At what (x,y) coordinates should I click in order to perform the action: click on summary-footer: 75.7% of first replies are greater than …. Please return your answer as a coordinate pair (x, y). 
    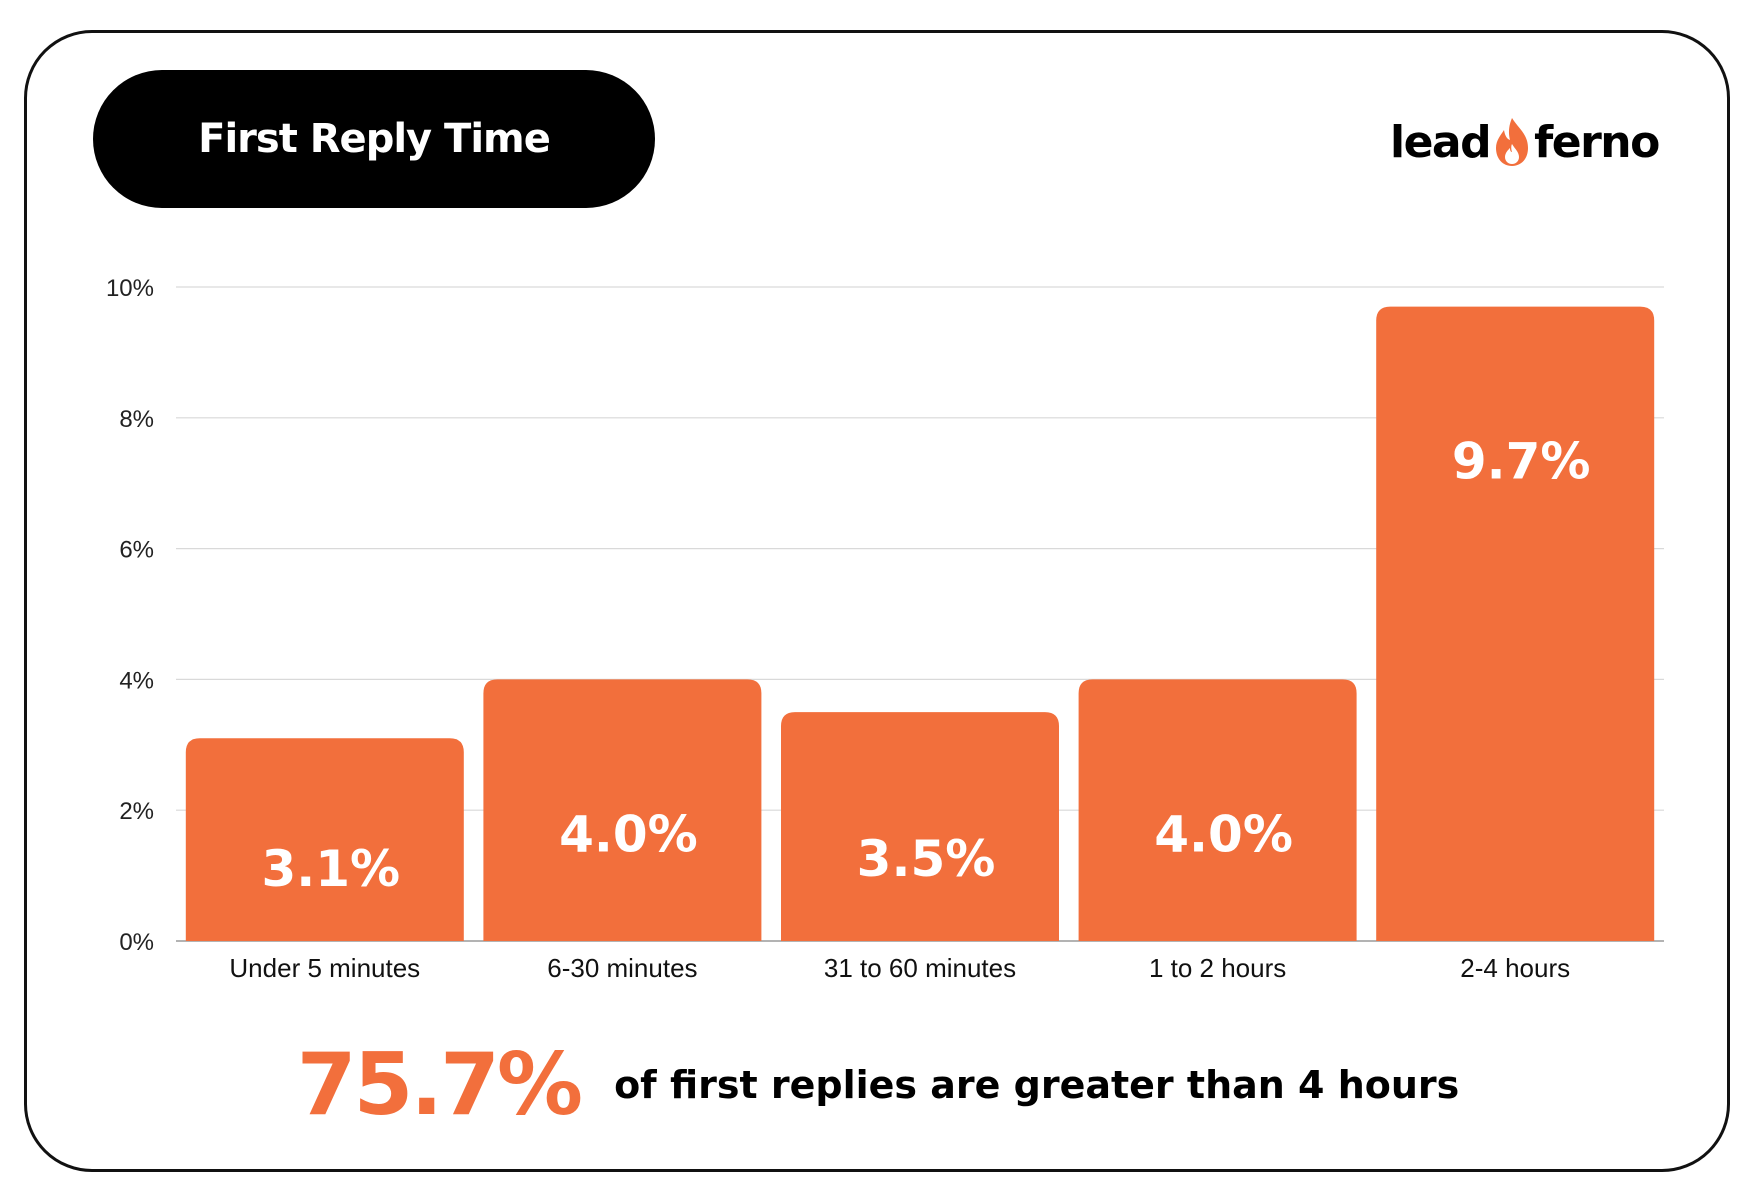
    Looking at the image, I should click on (878, 1085).